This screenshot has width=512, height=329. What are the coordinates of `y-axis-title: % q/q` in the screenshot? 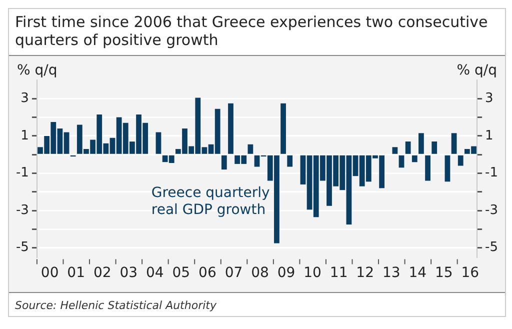 It's located at (37, 70).